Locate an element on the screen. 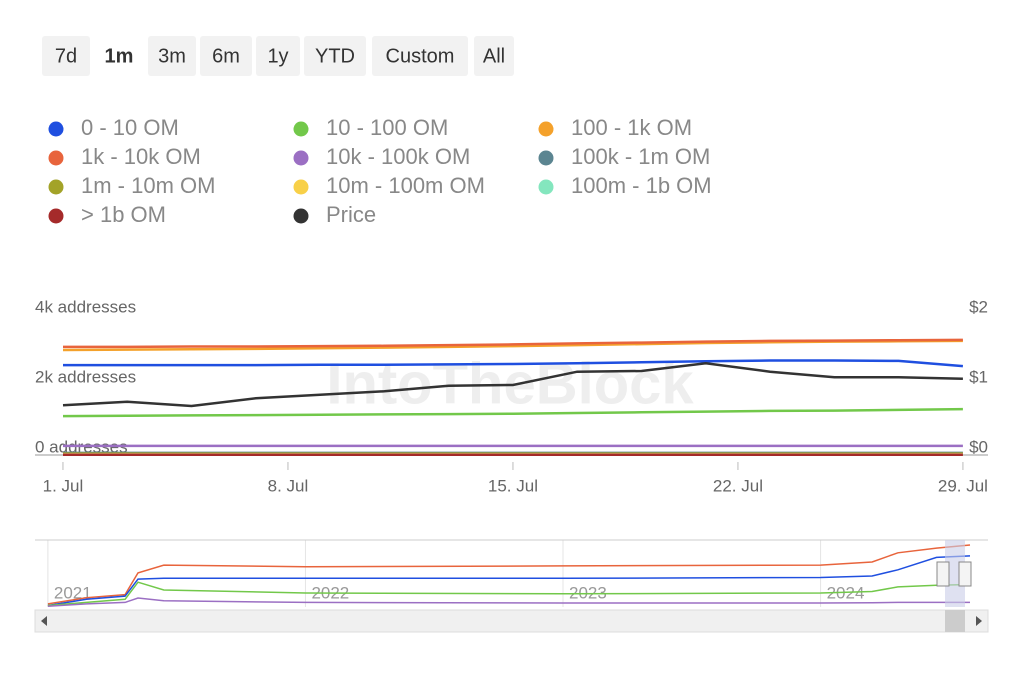 Image resolution: width=1024 pixels, height=683 pixels. y2-tick-label: $0 is located at coordinates (978, 446).